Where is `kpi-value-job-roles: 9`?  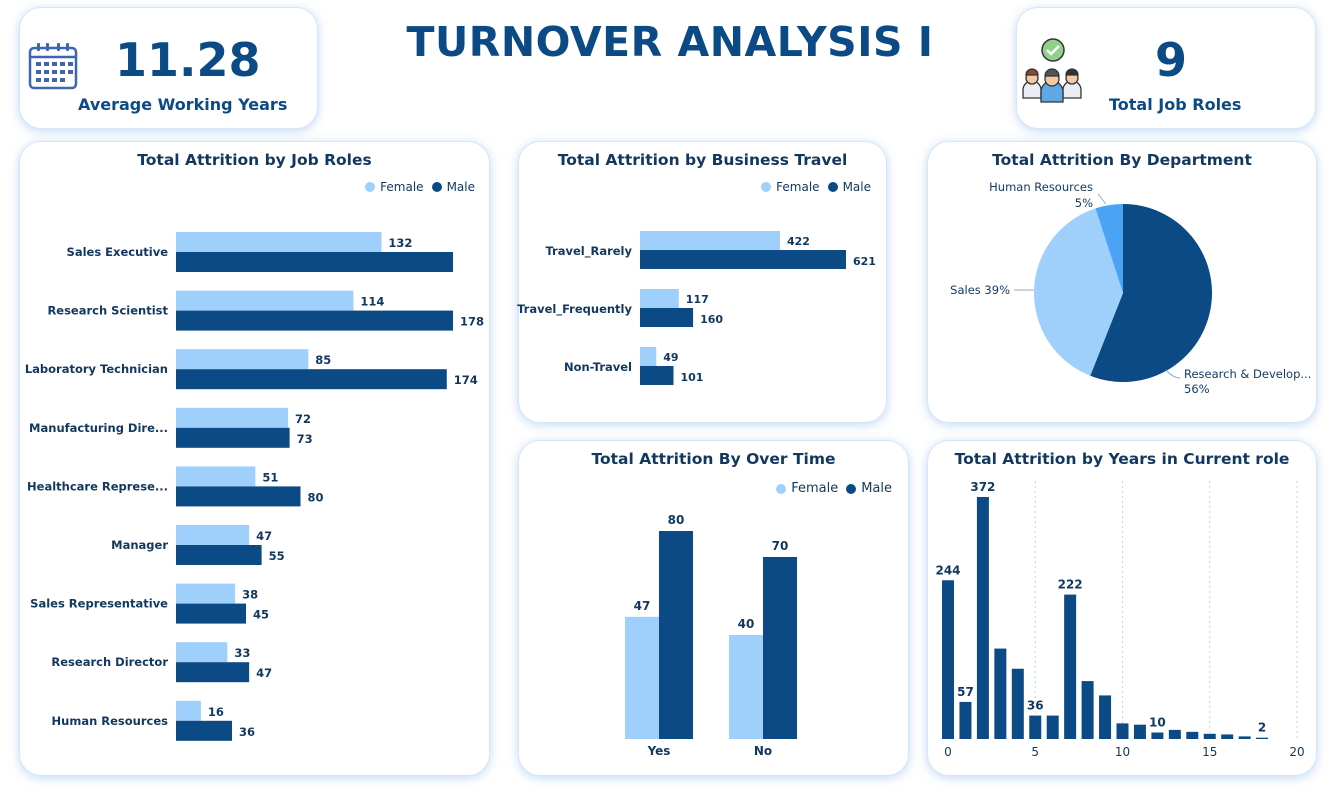 kpi-value-job-roles: 9 is located at coordinates (1171, 60).